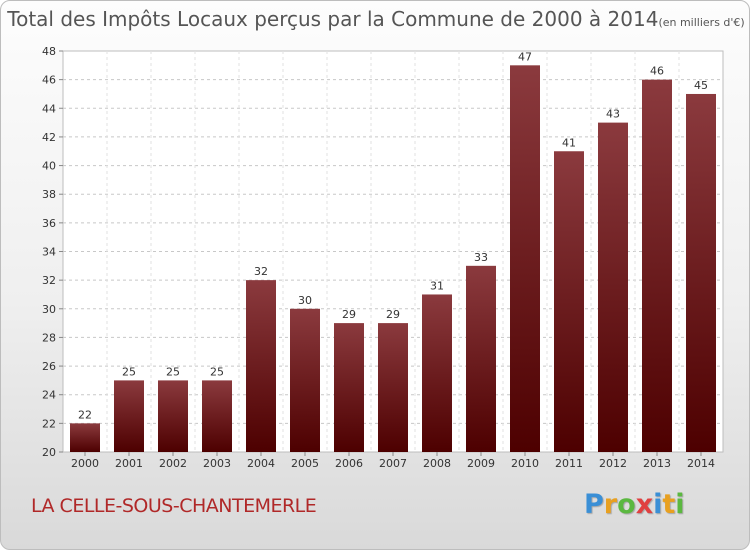  I want to click on x-tick-label: 2013, so click(657, 463).